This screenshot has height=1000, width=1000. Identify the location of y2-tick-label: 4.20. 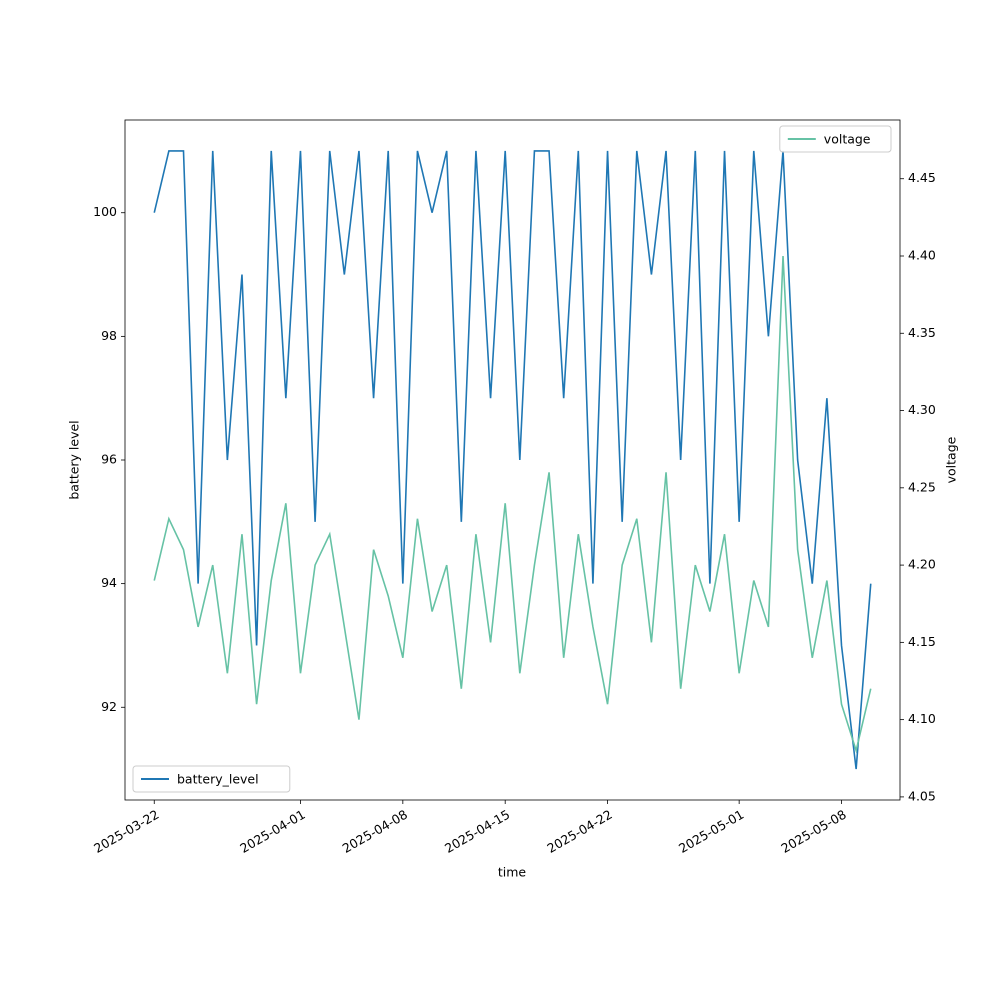
(922, 564).